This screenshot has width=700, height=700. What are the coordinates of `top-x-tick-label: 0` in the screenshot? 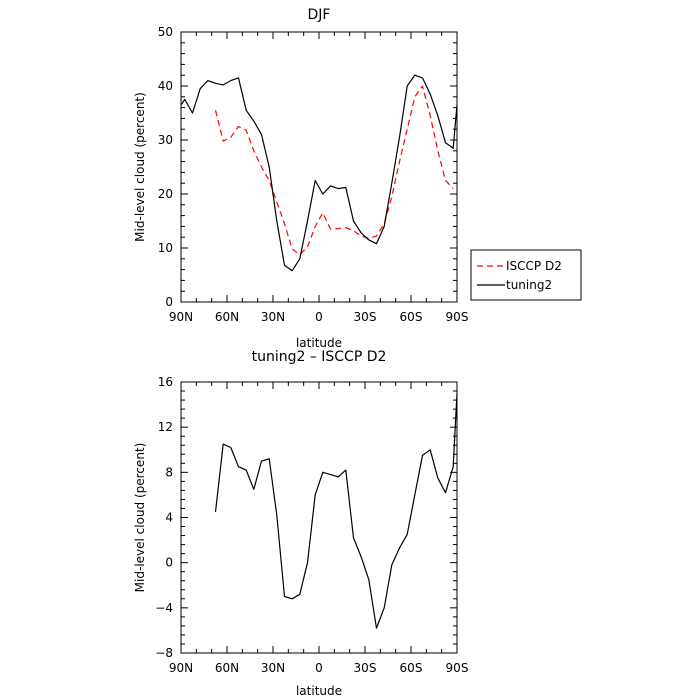 It's located at (319, 317).